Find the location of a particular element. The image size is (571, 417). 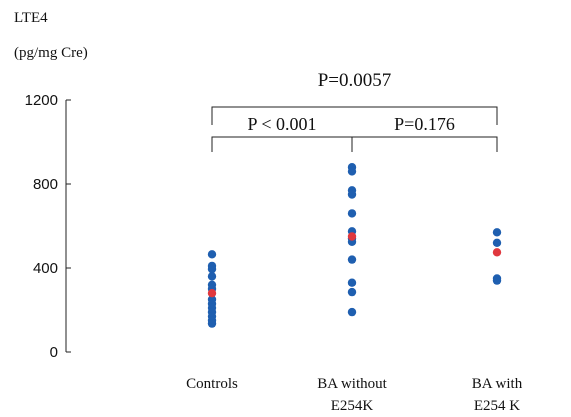

significance-brackets: P=0.0057 P < 0.001 P=0.176 is located at coordinates (354, 111).